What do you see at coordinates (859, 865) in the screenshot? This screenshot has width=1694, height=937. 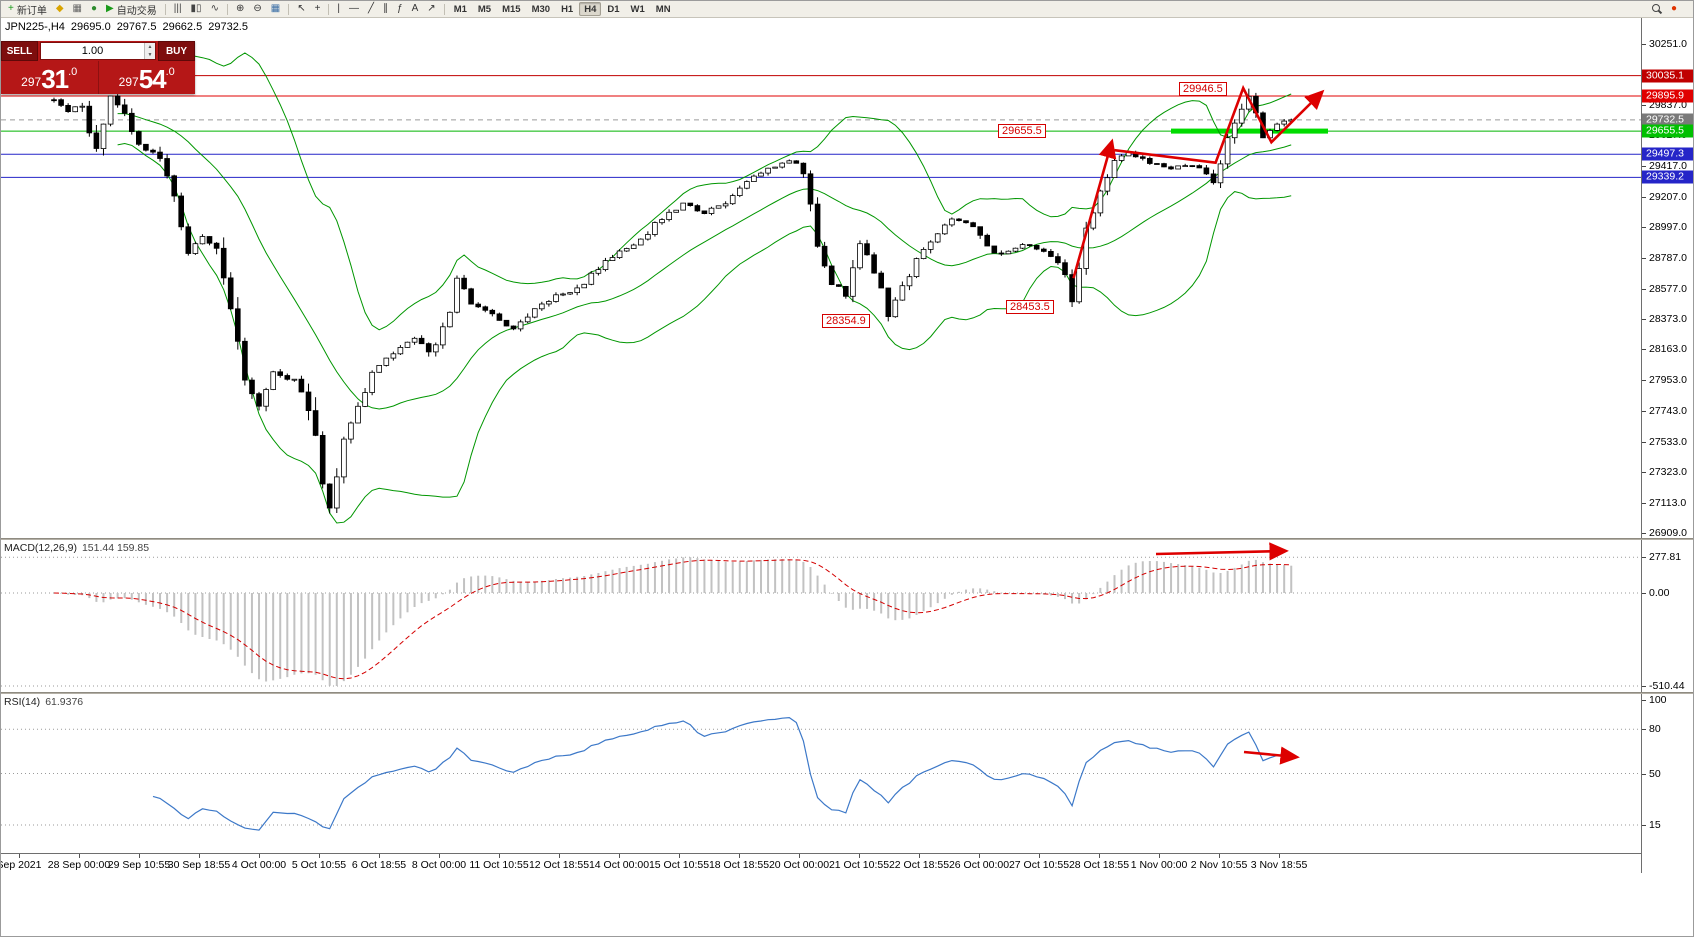 I see `time-tick-label: 21 Oct 10:55` at bounding box center [859, 865].